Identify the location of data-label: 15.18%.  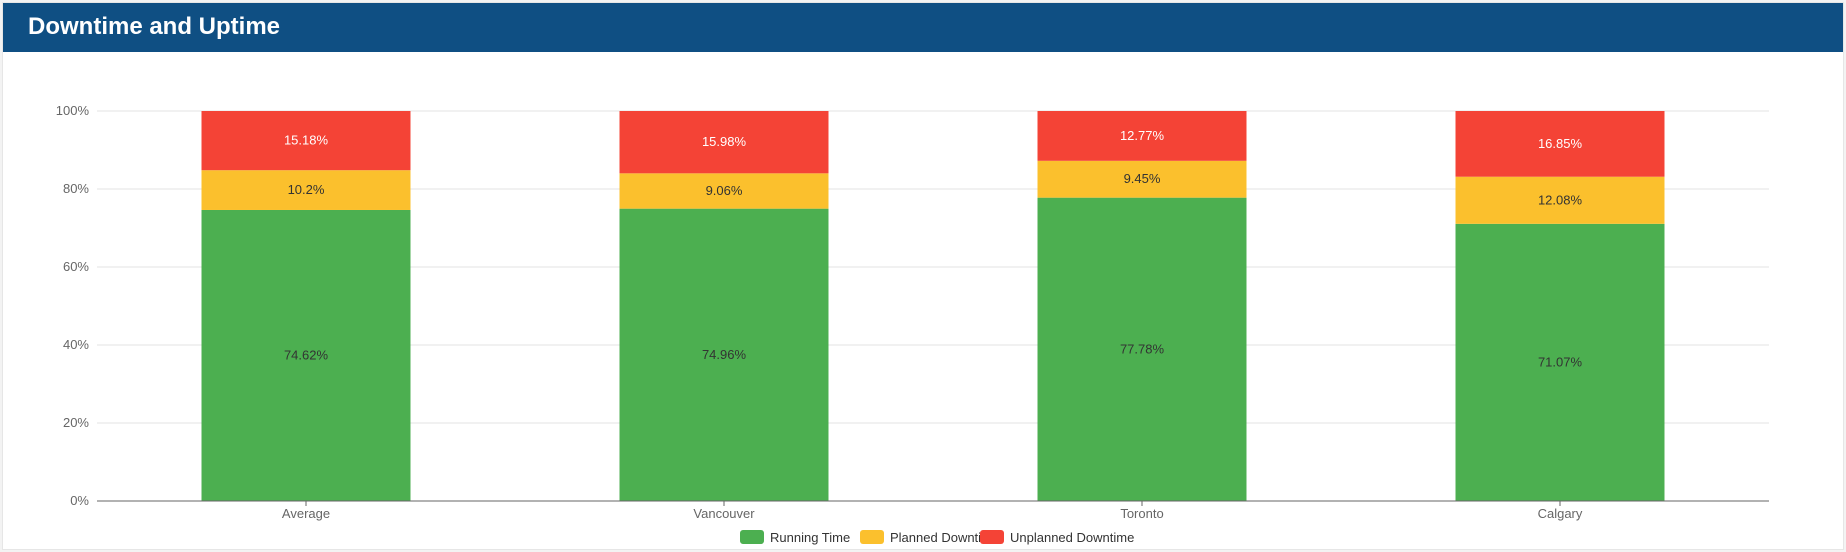
(306, 140).